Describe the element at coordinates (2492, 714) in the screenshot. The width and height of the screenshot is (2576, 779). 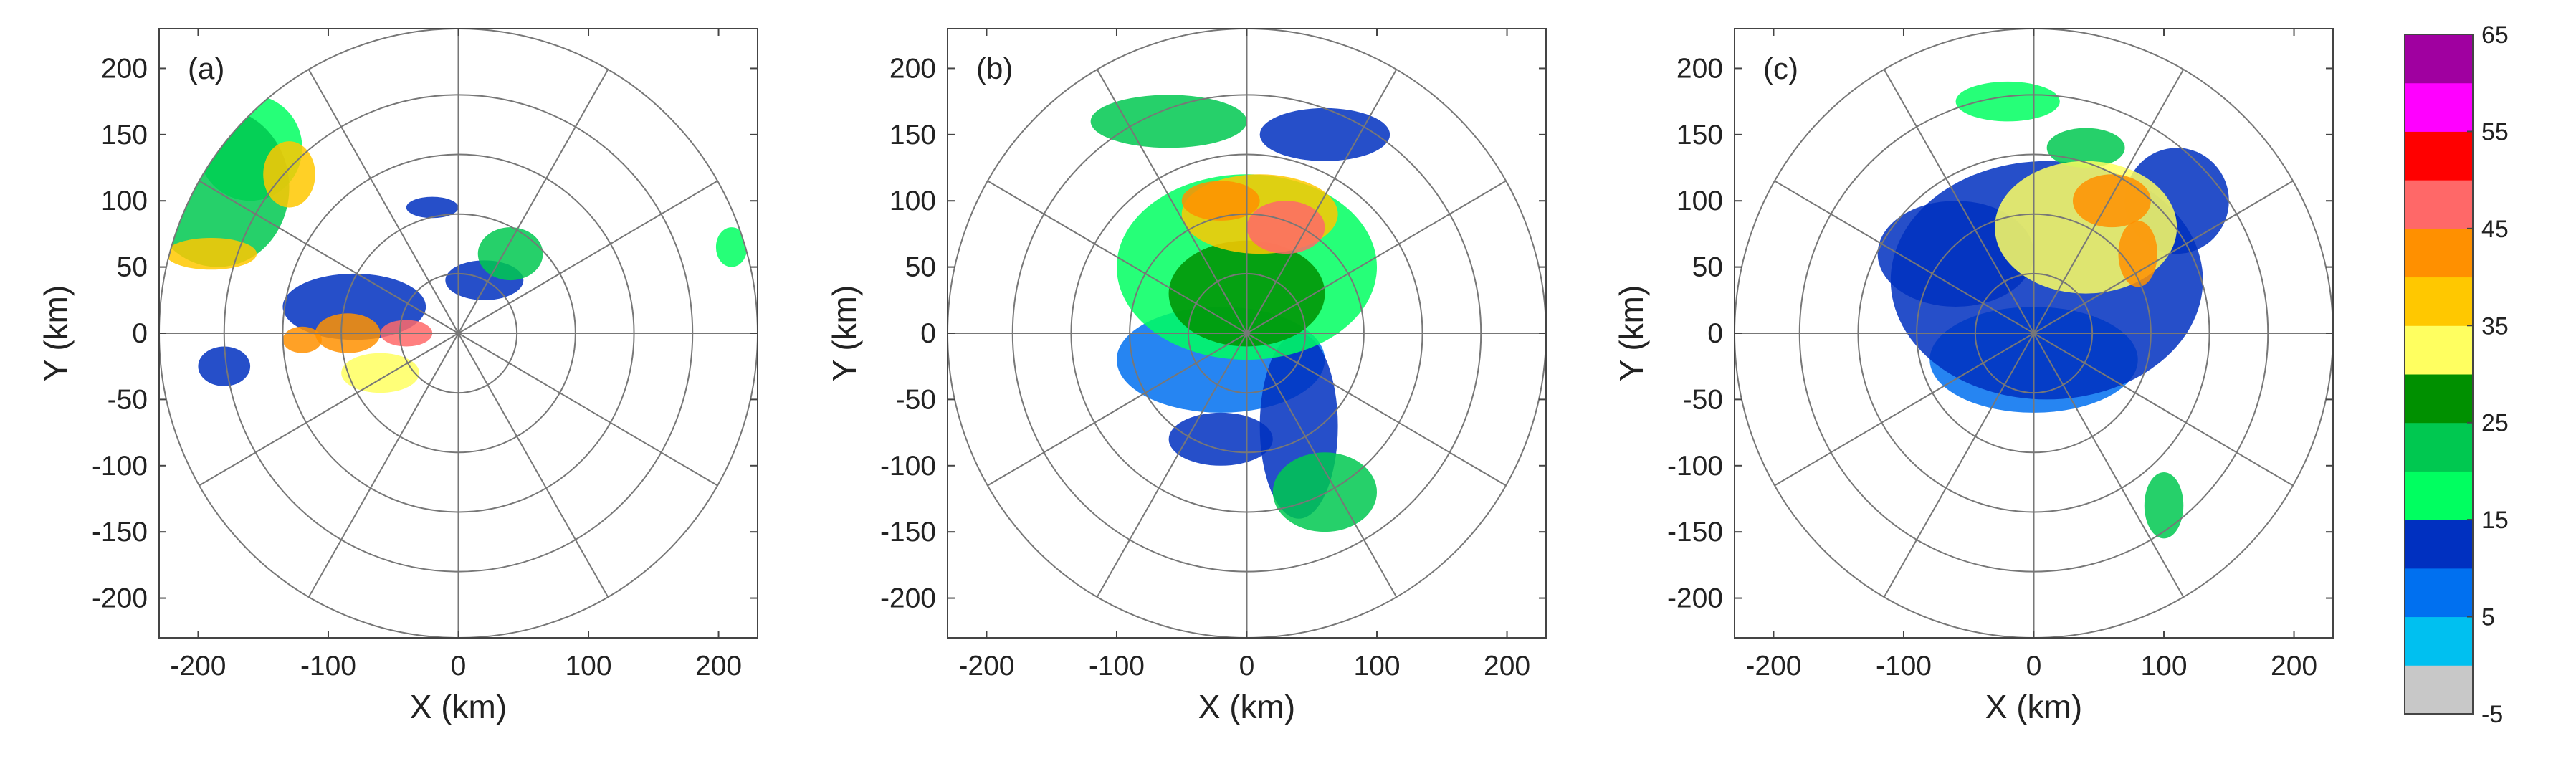
I see `colorbar-tick-label: -5` at that location.